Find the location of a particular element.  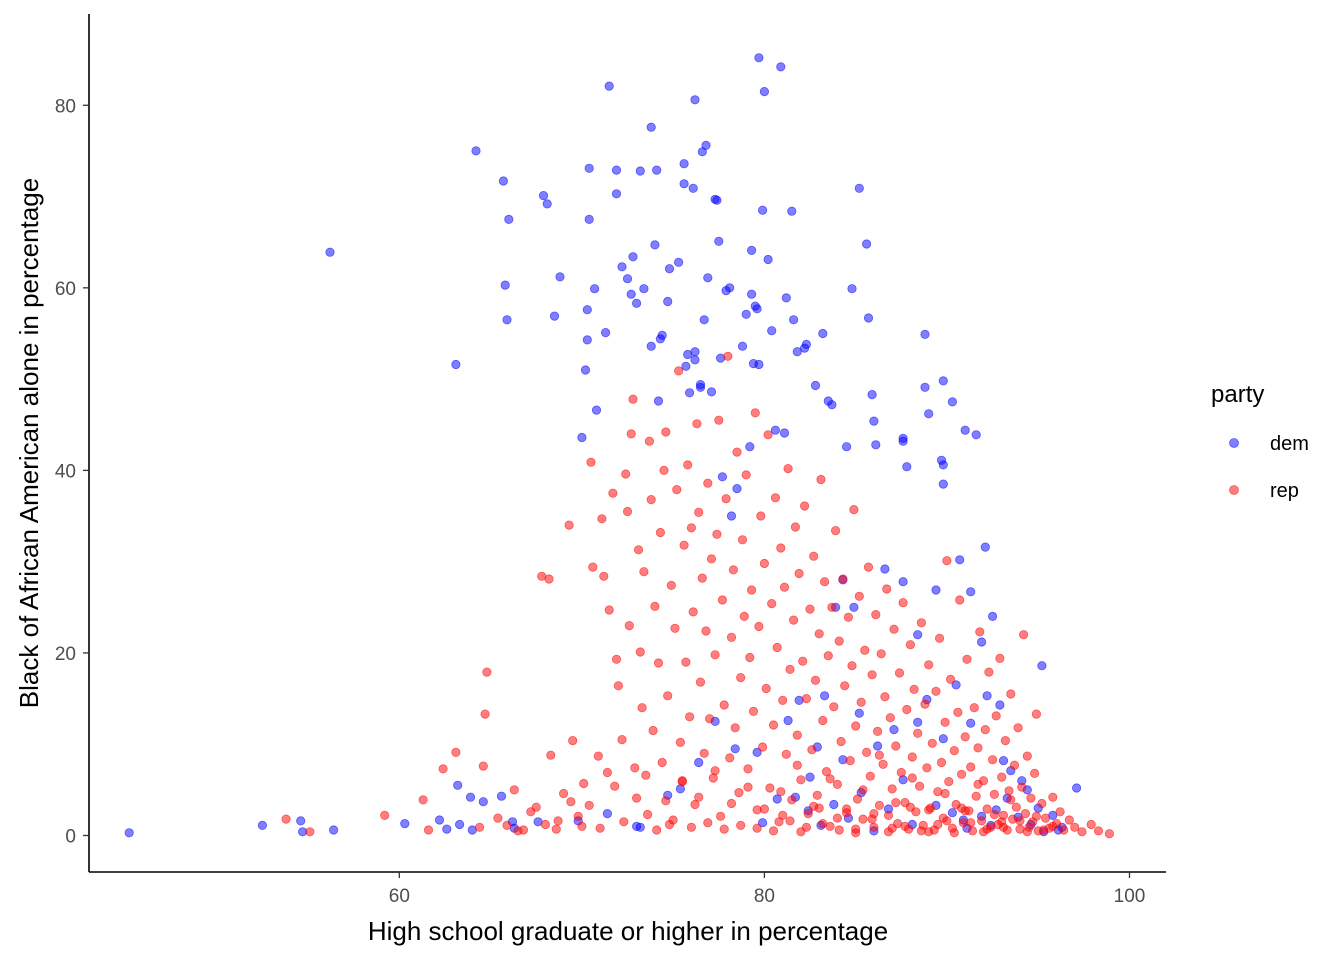

x-tick-label: 80 is located at coordinates (764, 896).